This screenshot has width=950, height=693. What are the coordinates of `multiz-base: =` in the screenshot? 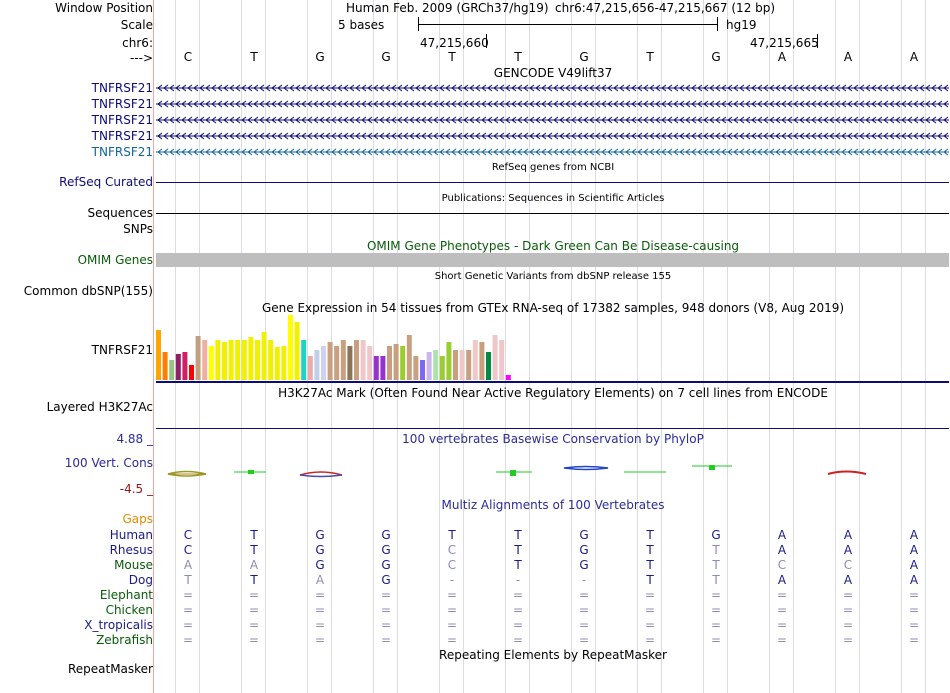 It's located at (650, 625).